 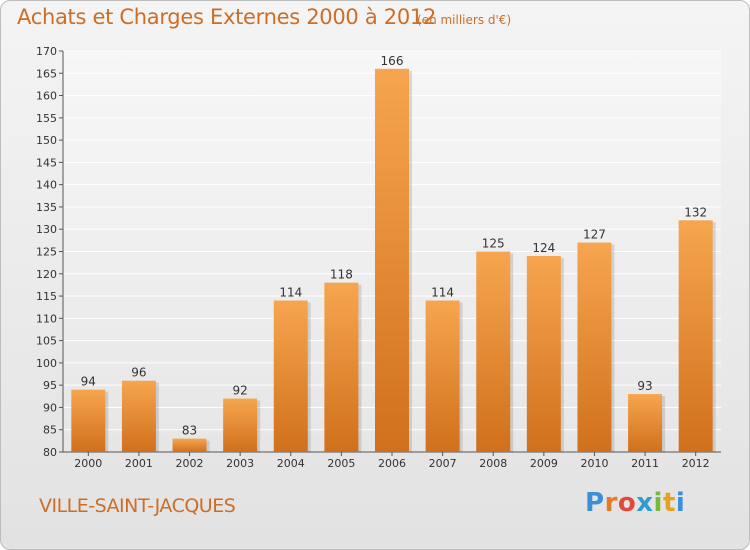 I want to click on y-tick-label: 90, so click(x=50, y=407).